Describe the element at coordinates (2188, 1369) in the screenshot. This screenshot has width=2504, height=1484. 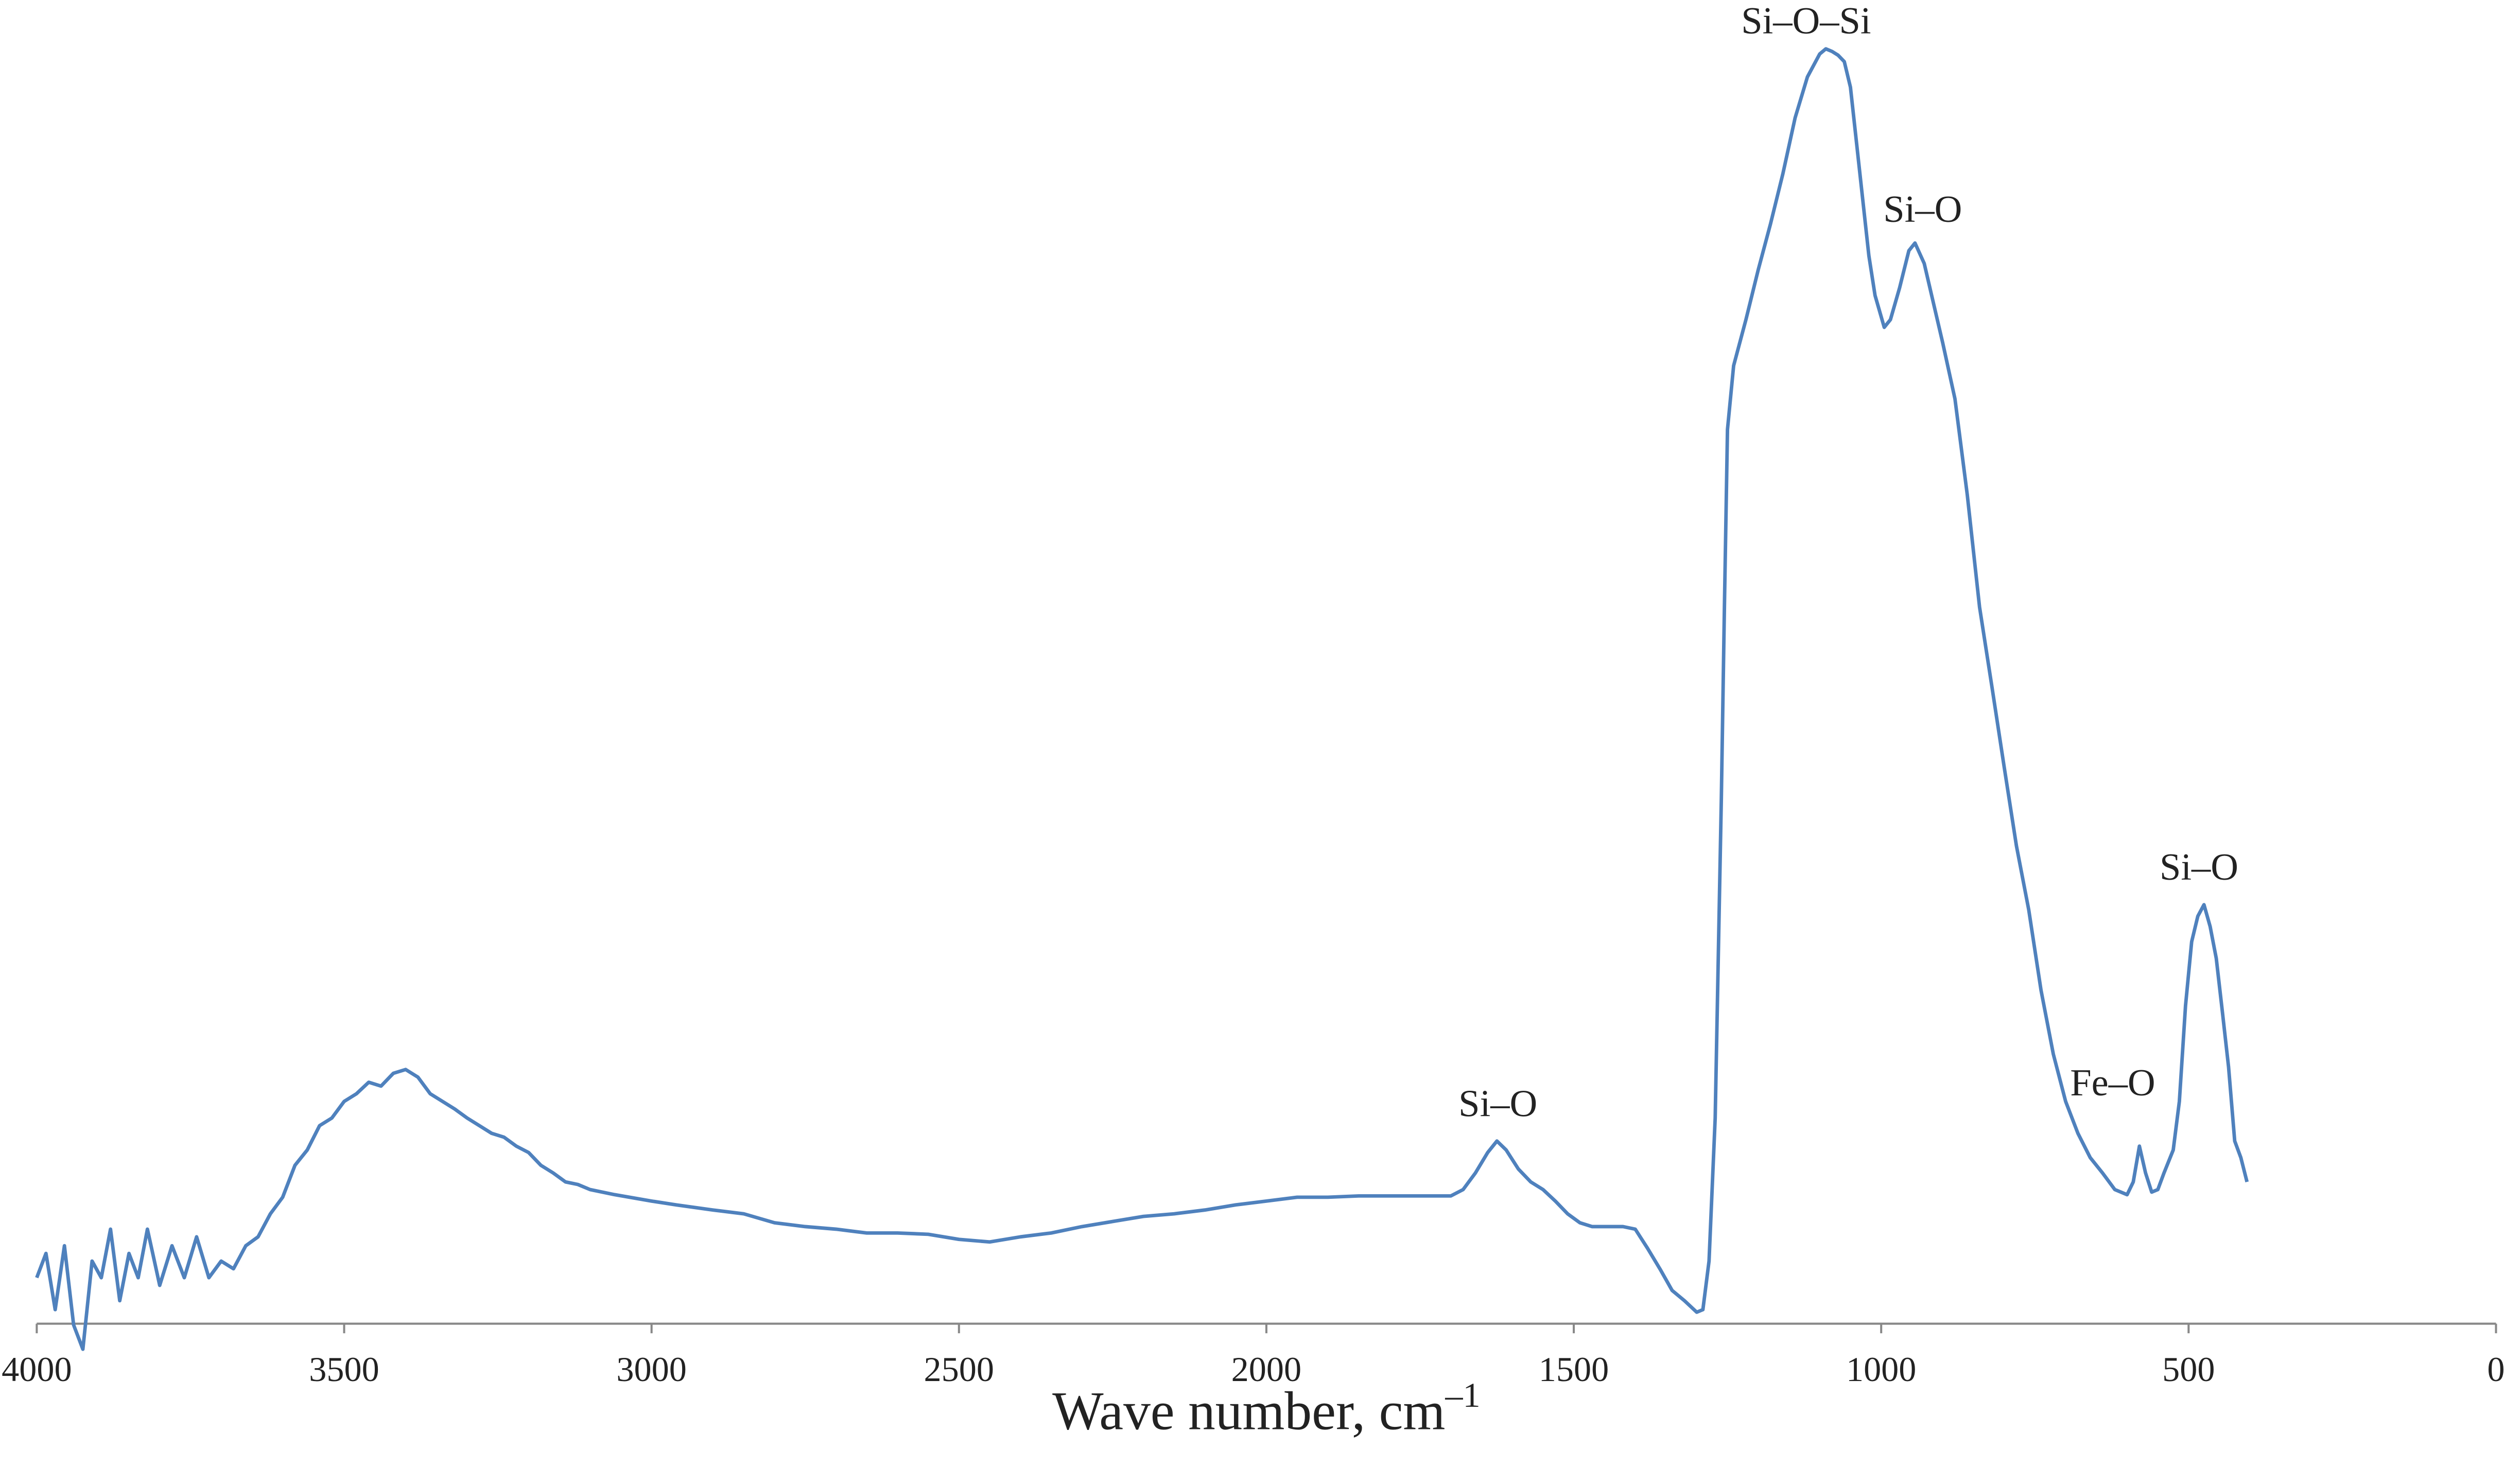
I see `x-tick-label: 500` at that location.